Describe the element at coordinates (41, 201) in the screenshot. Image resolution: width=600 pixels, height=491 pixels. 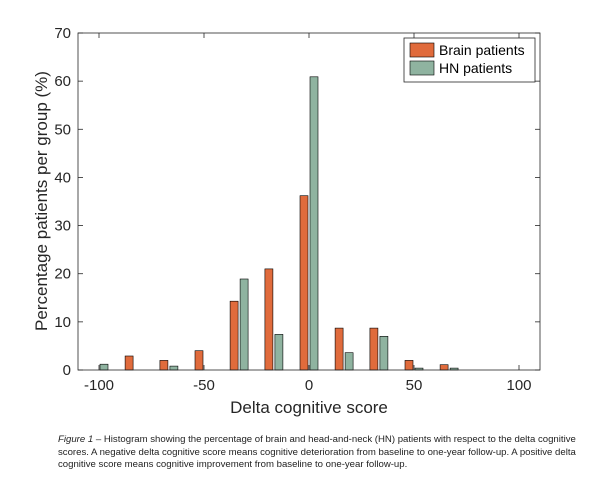
I see `y-axis-label: Percentage patients per group (%)` at that location.